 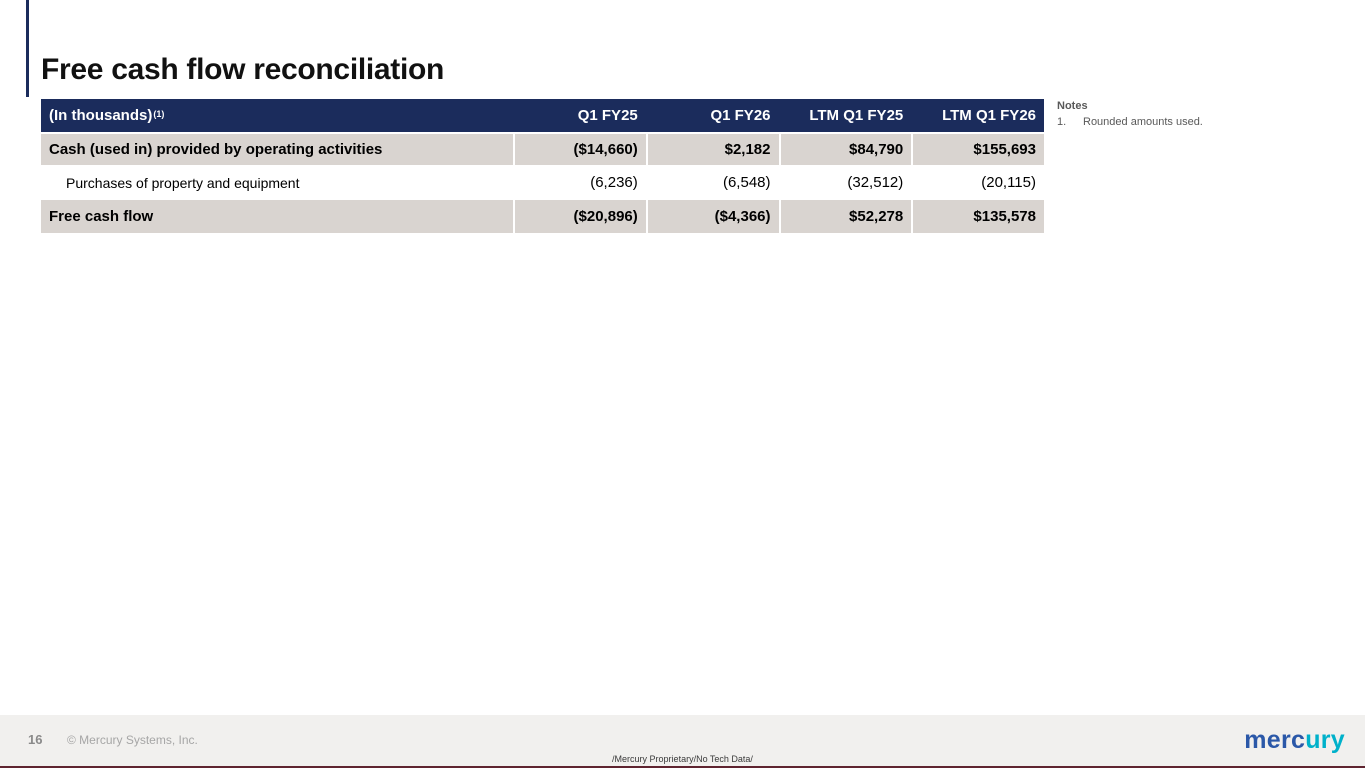 What do you see at coordinates (277, 115) in the screenshot?
I see `table-header-label-cell: (In thousands) (1)` at bounding box center [277, 115].